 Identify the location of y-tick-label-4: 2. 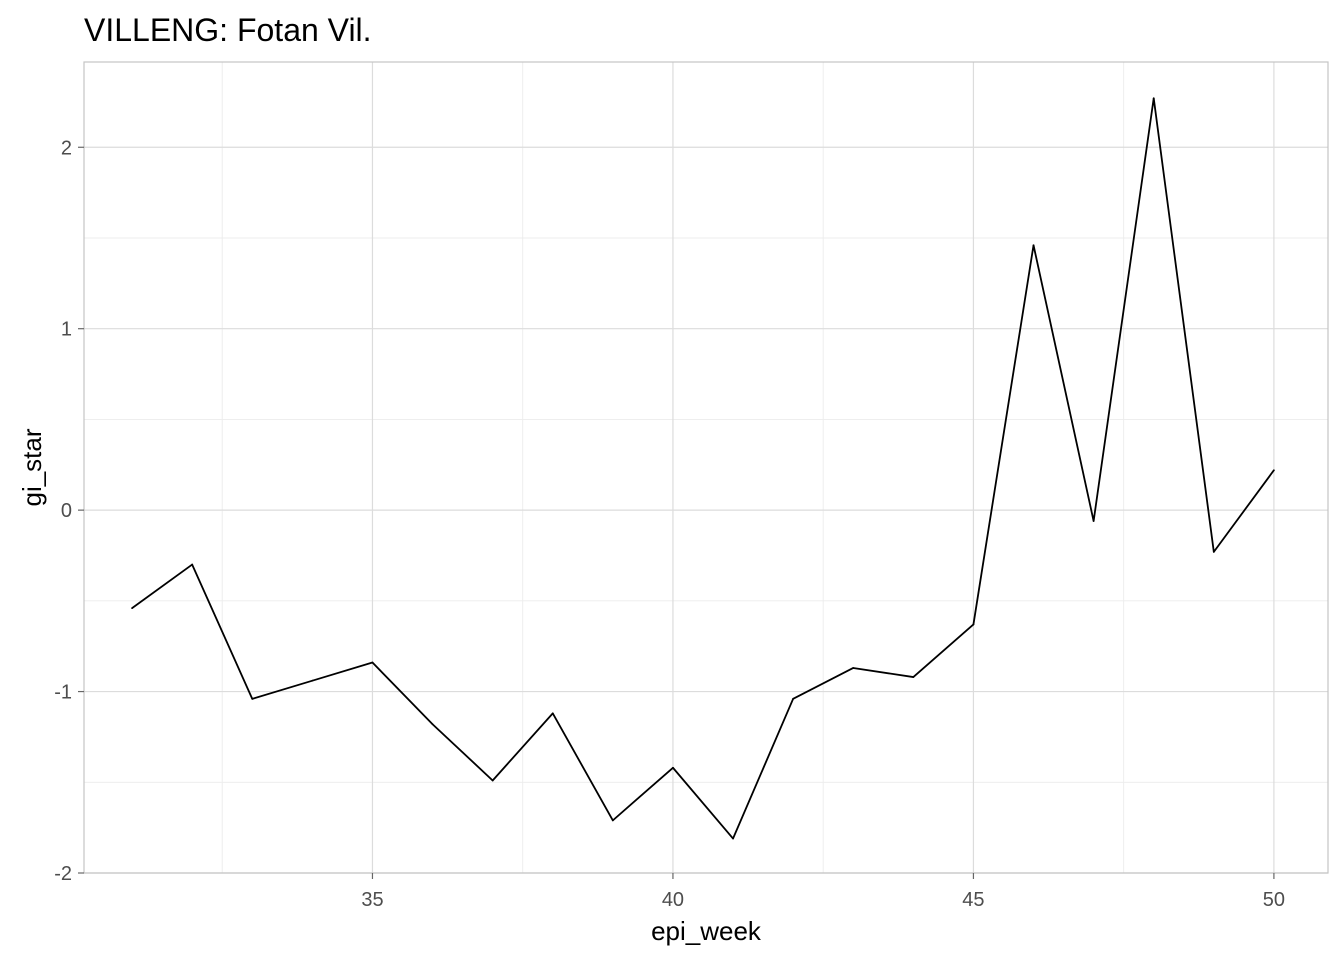
(66, 148).